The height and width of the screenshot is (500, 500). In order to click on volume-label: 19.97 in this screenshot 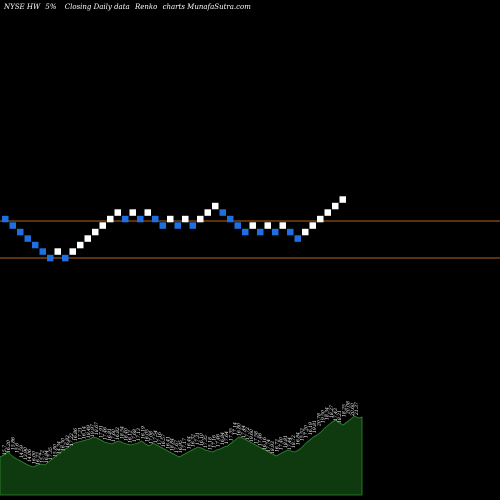, I will do `click(93, 430)`.